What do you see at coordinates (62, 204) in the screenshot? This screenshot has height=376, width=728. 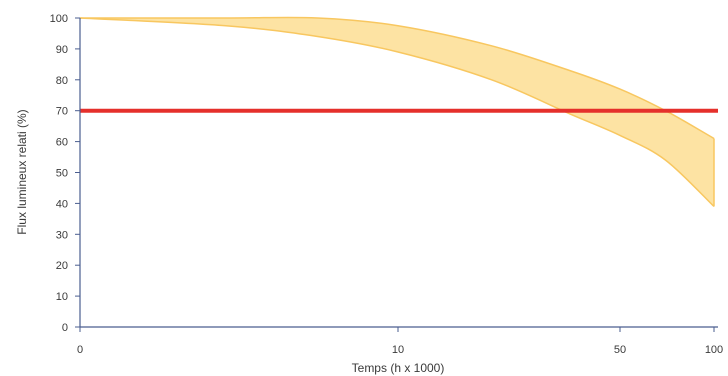 I see `y-tick-label: 40` at bounding box center [62, 204].